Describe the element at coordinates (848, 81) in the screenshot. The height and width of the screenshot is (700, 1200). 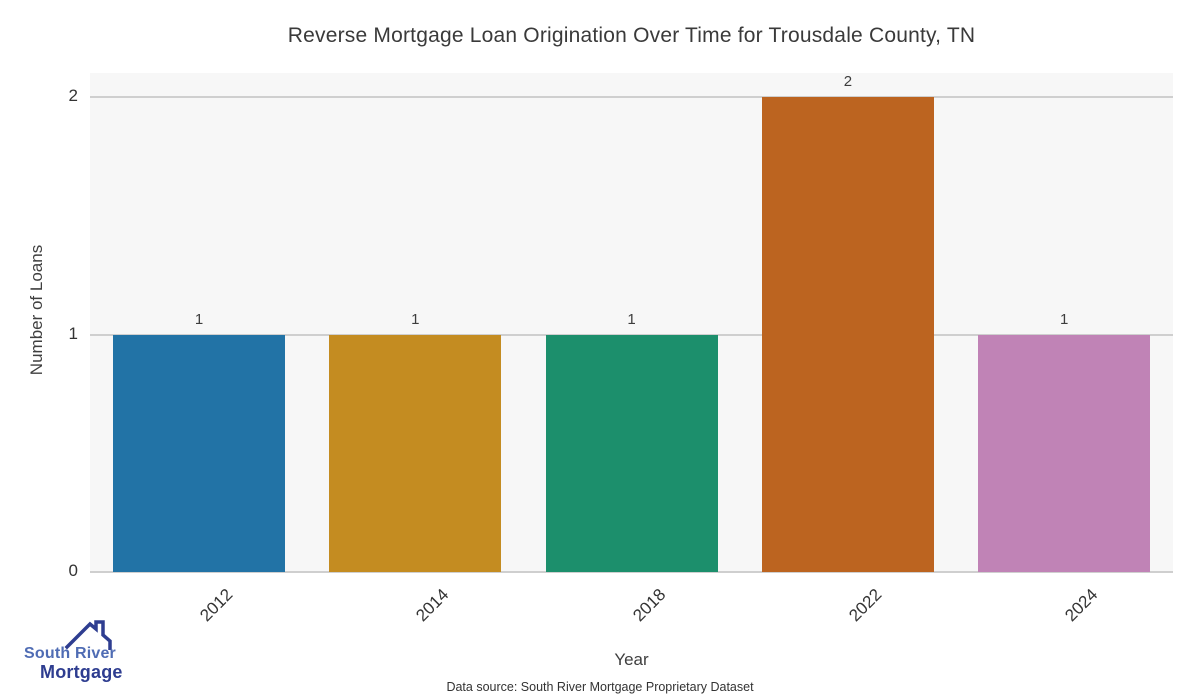
I see `bar-value-label: 2` at that location.